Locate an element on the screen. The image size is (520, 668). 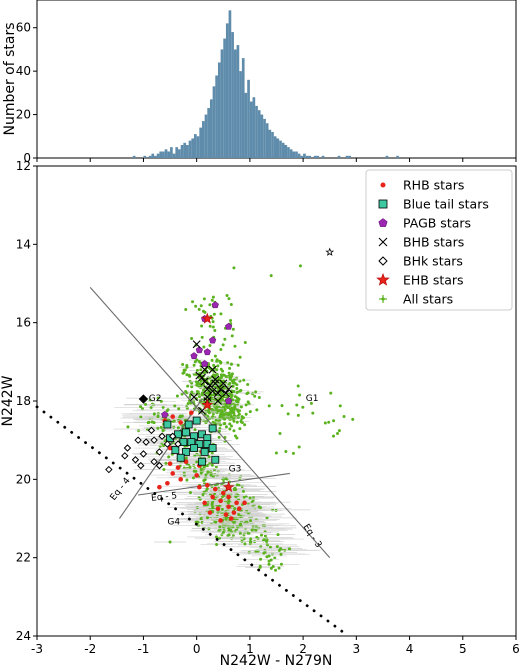
y-tick-label: 24 is located at coordinates (23, 636).